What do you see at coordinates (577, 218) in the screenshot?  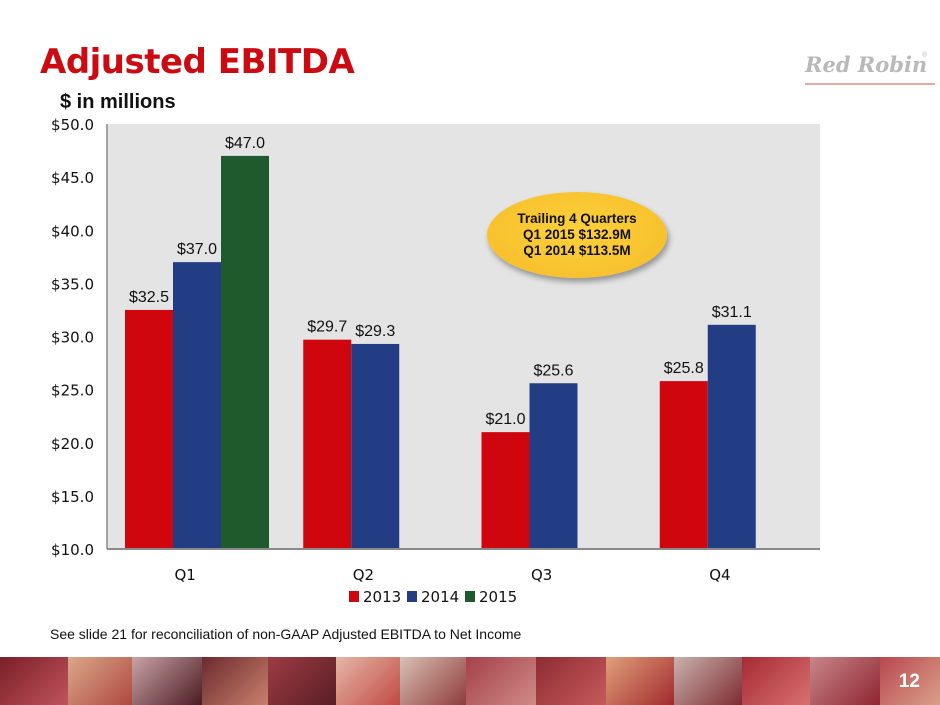 I see `callout-heading: Trailing 4 Quarters` at bounding box center [577, 218].